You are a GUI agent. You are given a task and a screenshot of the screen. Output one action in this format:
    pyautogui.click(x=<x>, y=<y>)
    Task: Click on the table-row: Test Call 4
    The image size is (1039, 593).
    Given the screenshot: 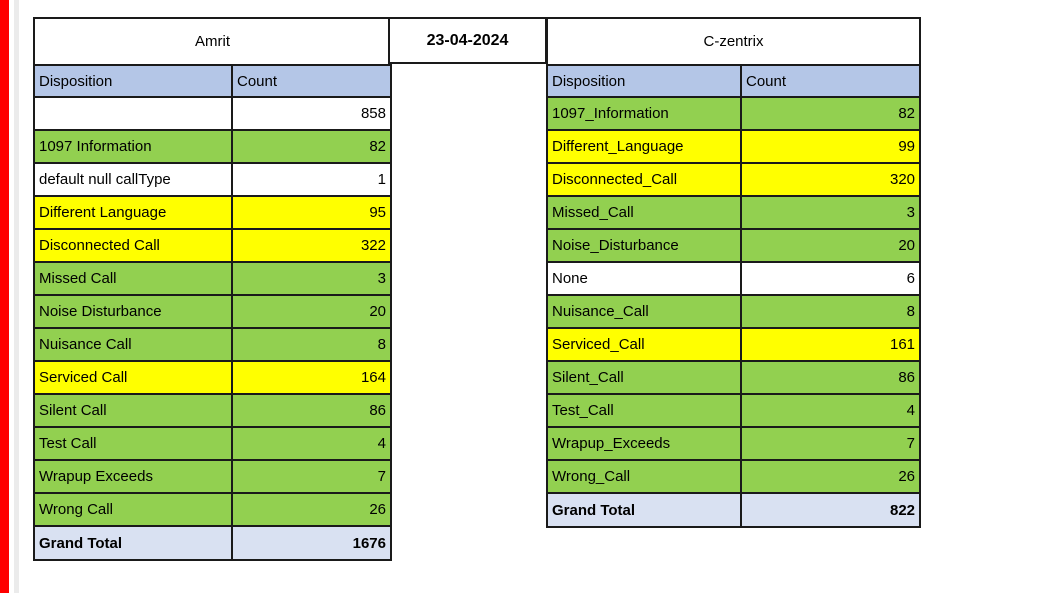 What is the action you would take?
    pyautogui.click(x=212, y=443)
    